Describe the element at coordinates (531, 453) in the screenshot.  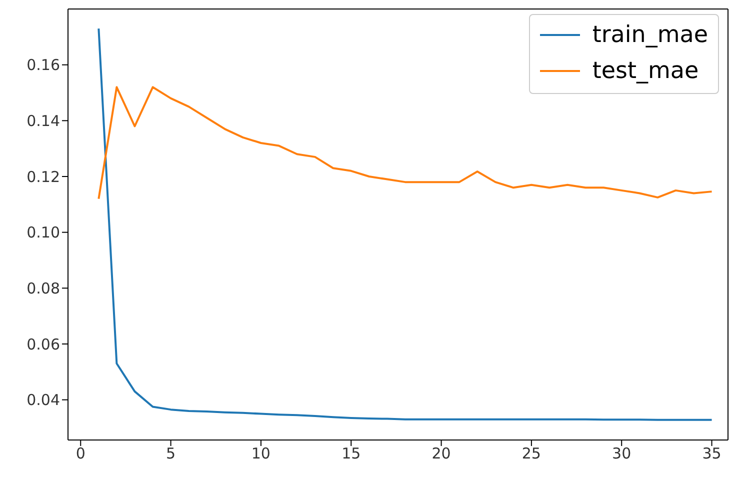
I see `x-tick-label: 25` at that location.